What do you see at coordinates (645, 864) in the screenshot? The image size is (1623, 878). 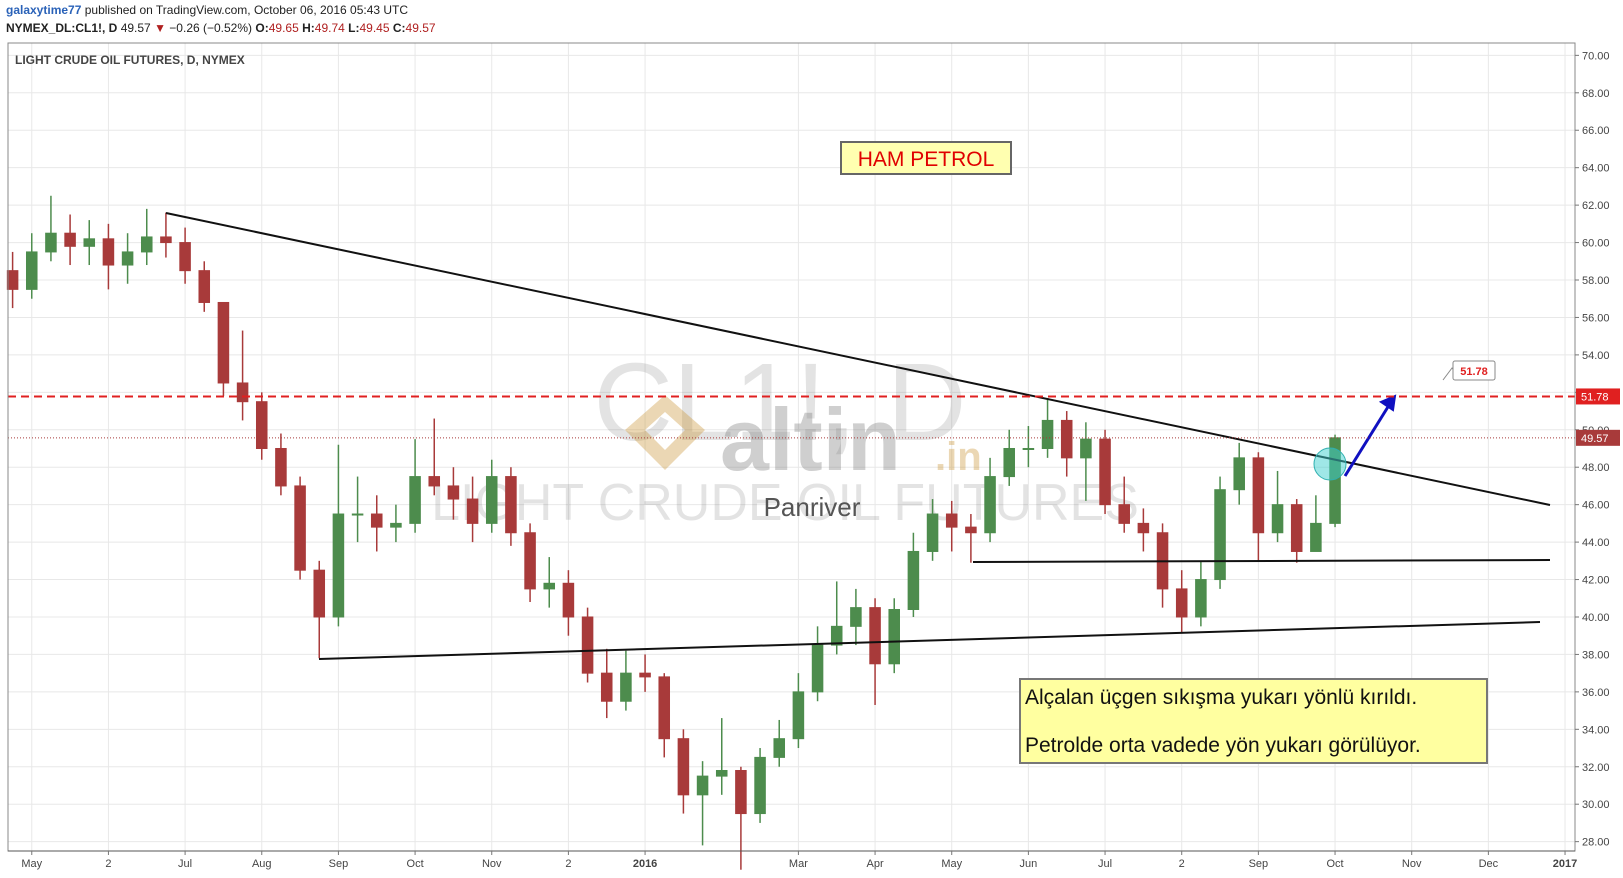 I see `x-tick-label: 2016` at bounding box center [645, 864].